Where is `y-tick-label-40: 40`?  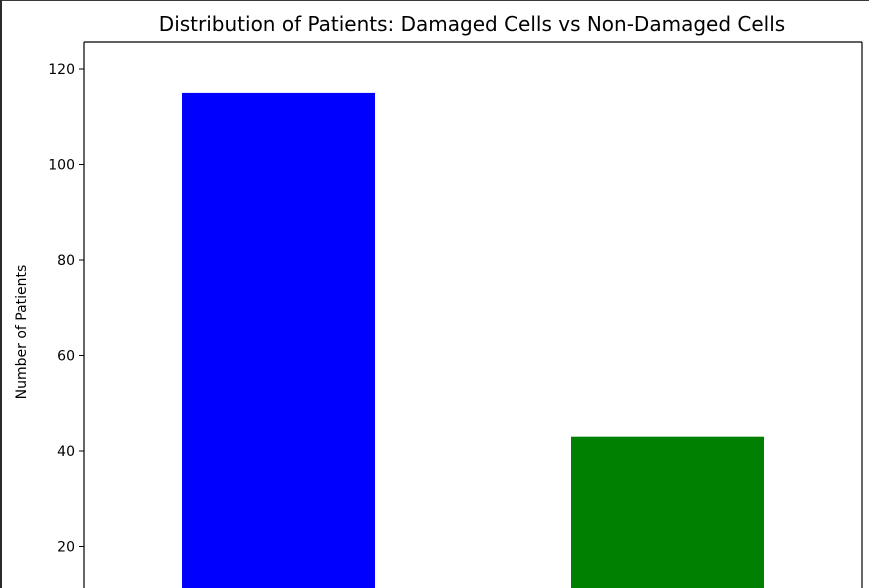 y-tick-label-40: 40 is located at coordinates (66, 452).